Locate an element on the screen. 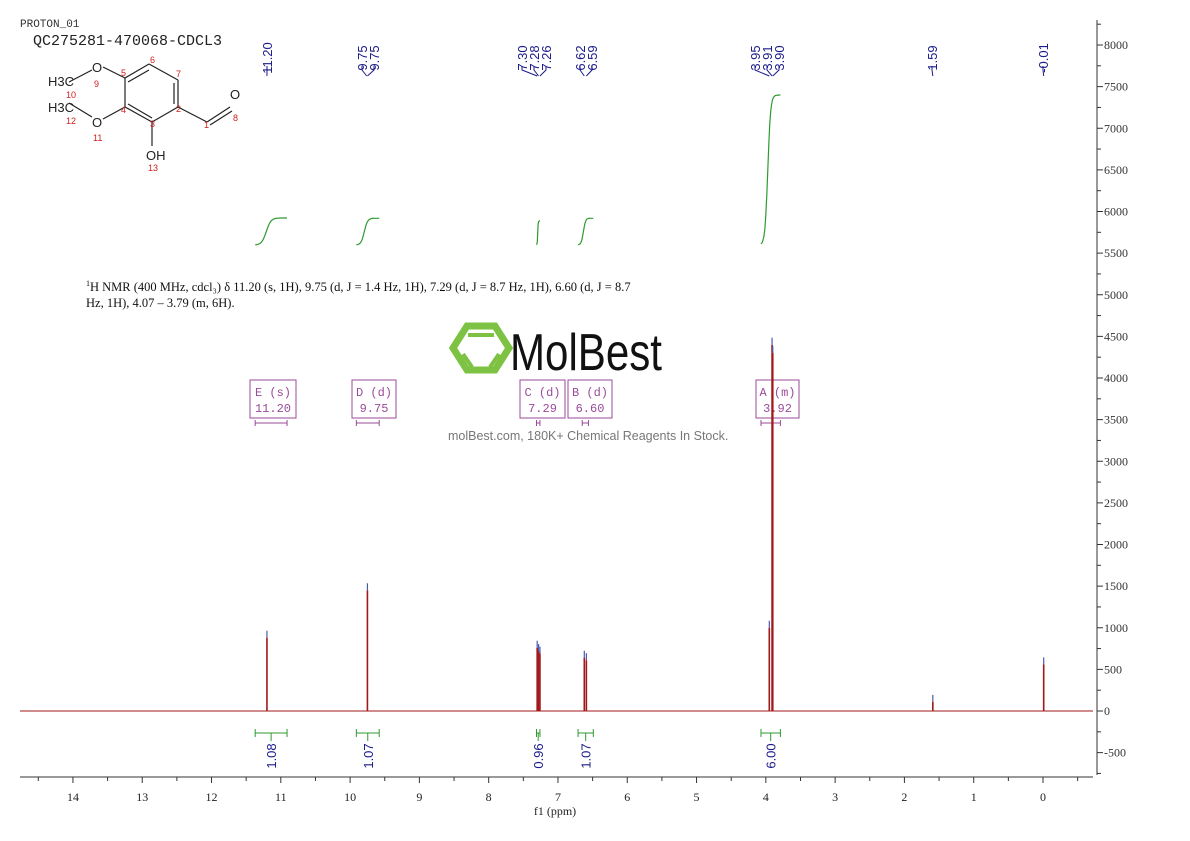 The image size is (1190, 841). x-tick-label: 12 is located at coordinates (212, 797).